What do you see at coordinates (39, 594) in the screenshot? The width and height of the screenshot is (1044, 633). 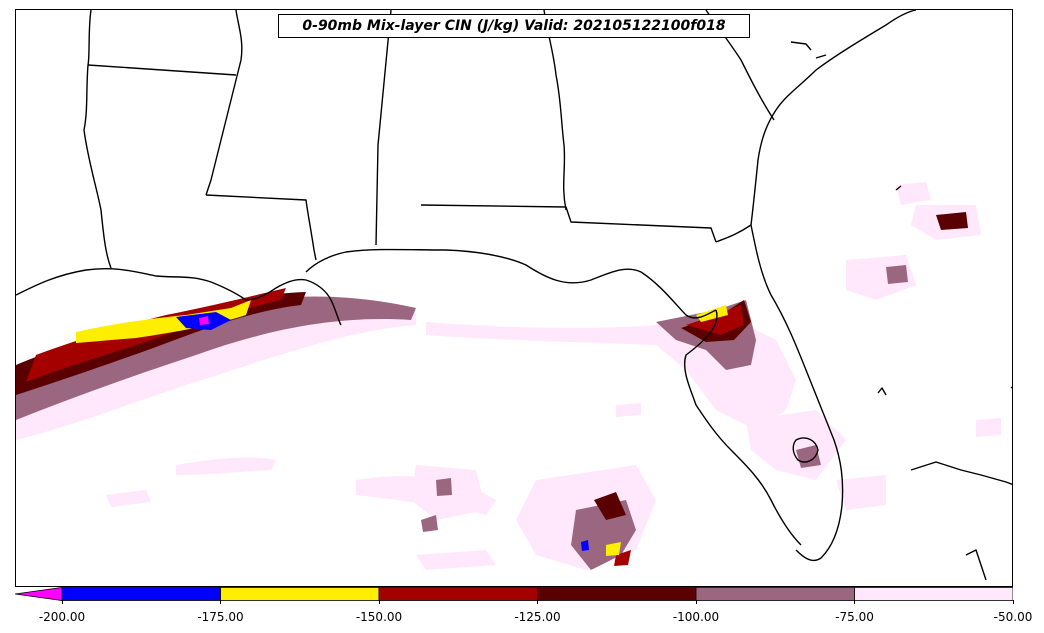 I see `colorbar-extend-triangle` at bounding box center [39, 594].